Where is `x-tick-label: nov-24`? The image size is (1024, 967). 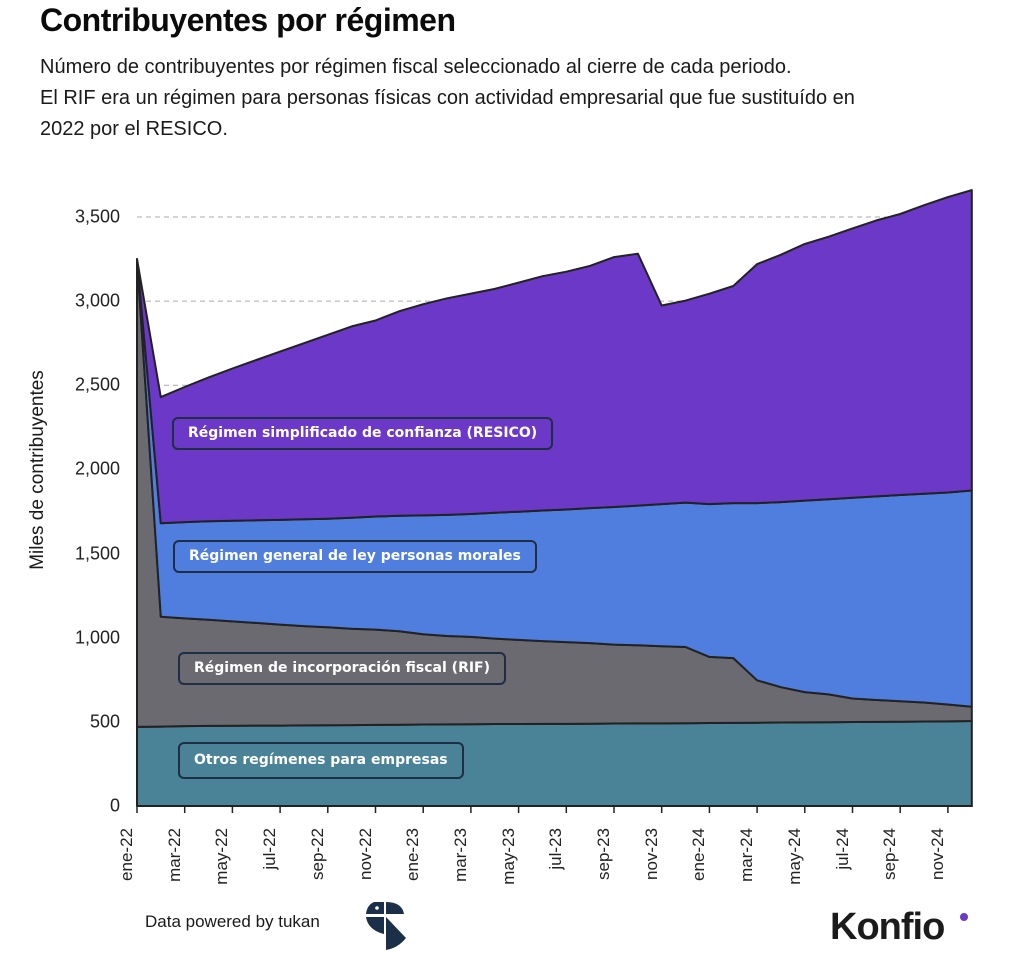 x-tick-label: nov-24 is located at coordinates (937, 854).